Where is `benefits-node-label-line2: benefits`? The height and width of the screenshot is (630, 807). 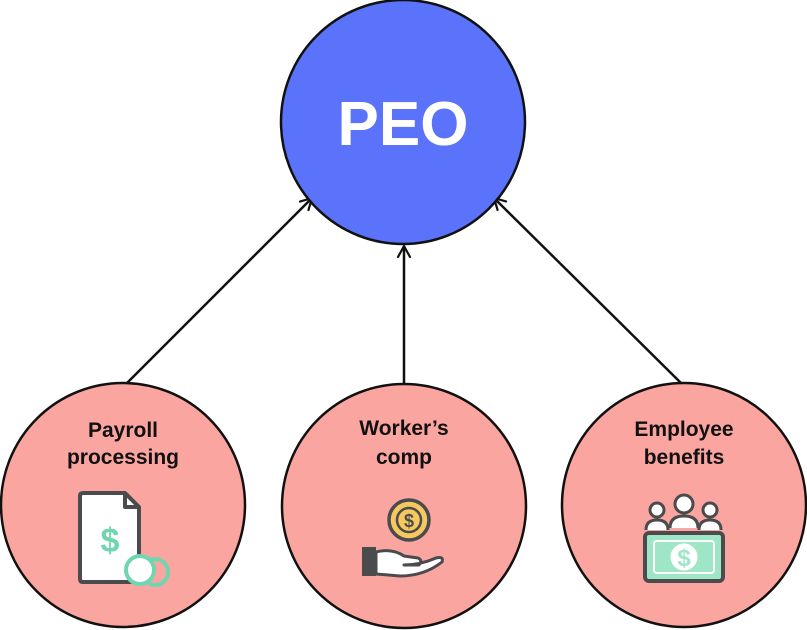
benefits-node-label-line2: benefits is located at coordinates (684, 457).